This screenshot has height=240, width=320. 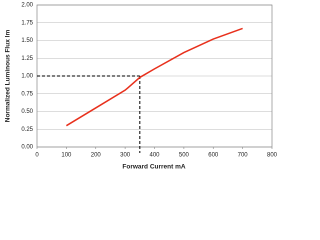 I want to click on x-axis-title: Forward Current mA, so click(x=154, y=167).